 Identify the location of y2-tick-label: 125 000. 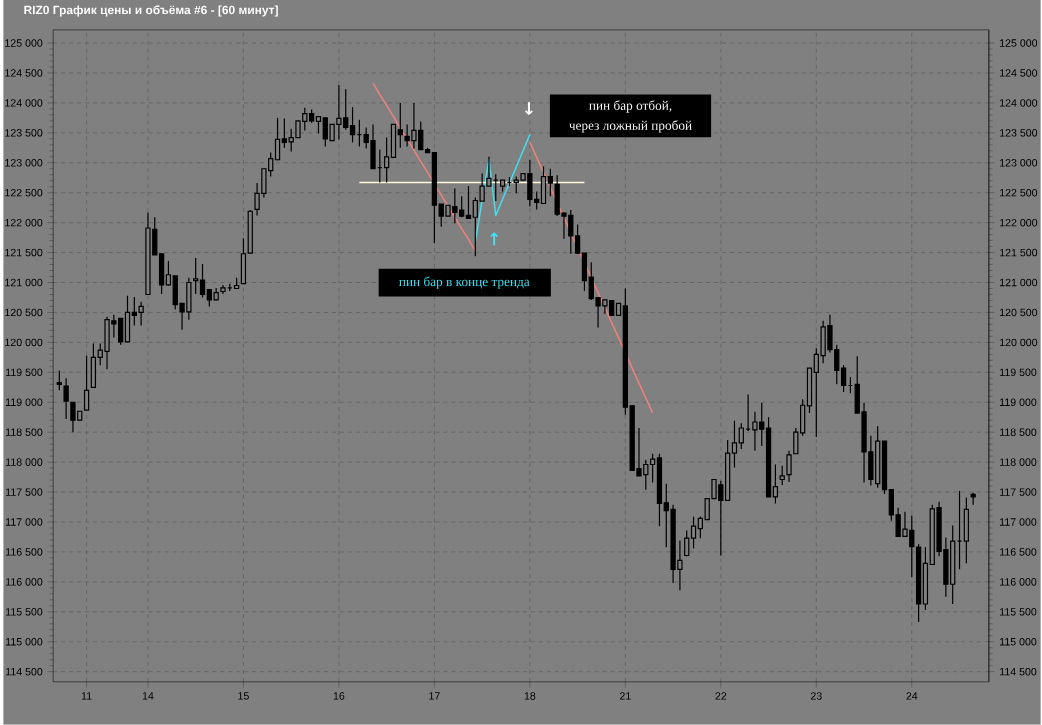
(1019, 43).